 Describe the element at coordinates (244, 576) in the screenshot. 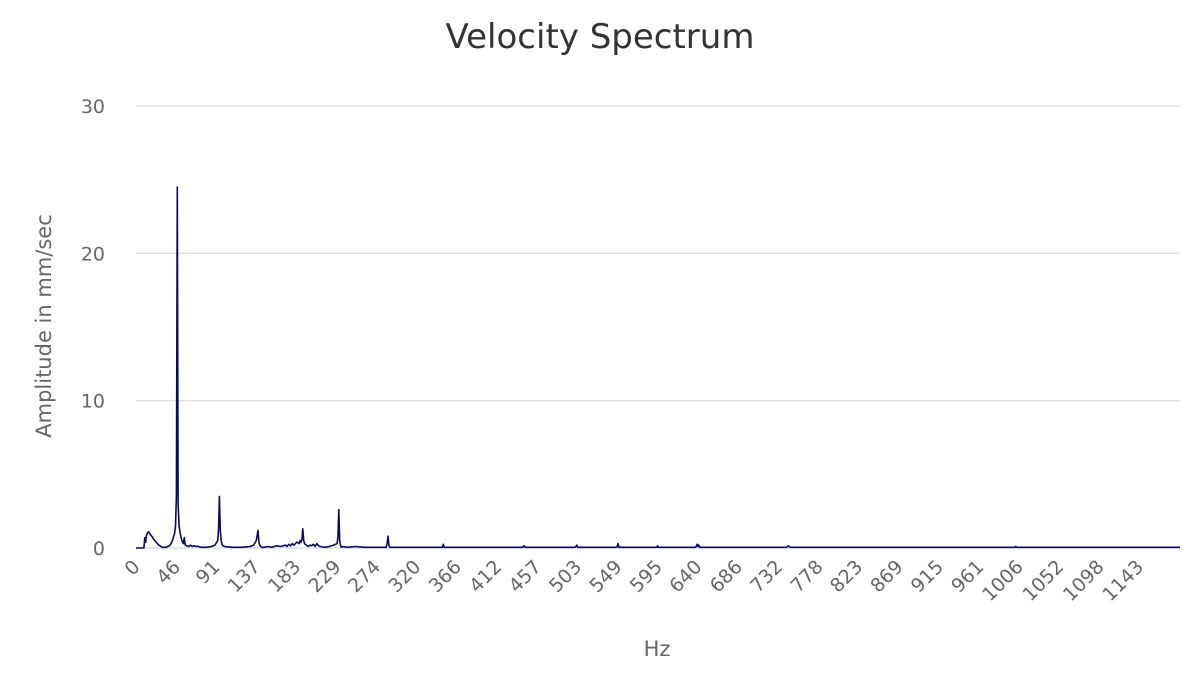

I see `x-tick-label: 137` at that location.